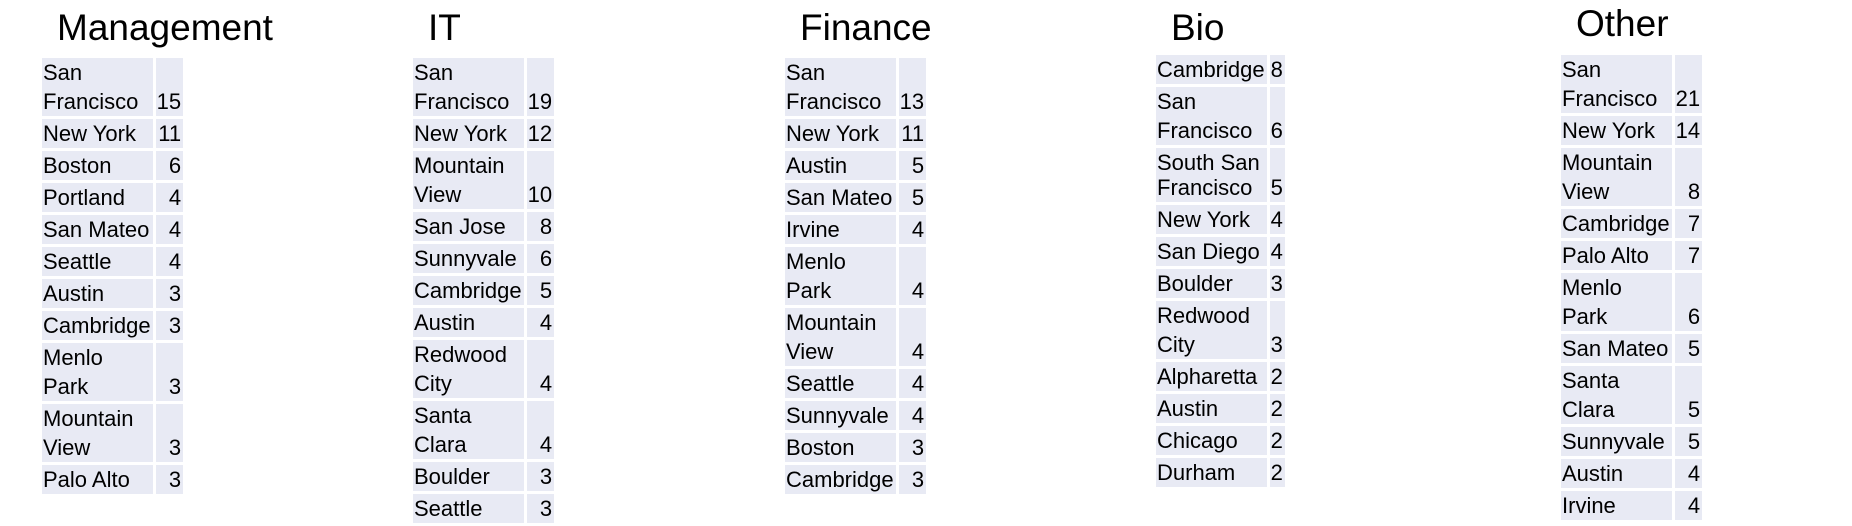 Image resolution: width=1852 pixels, height=526 pixels. I want to click on table-row: San Francisco 21, so click(1632, 85).